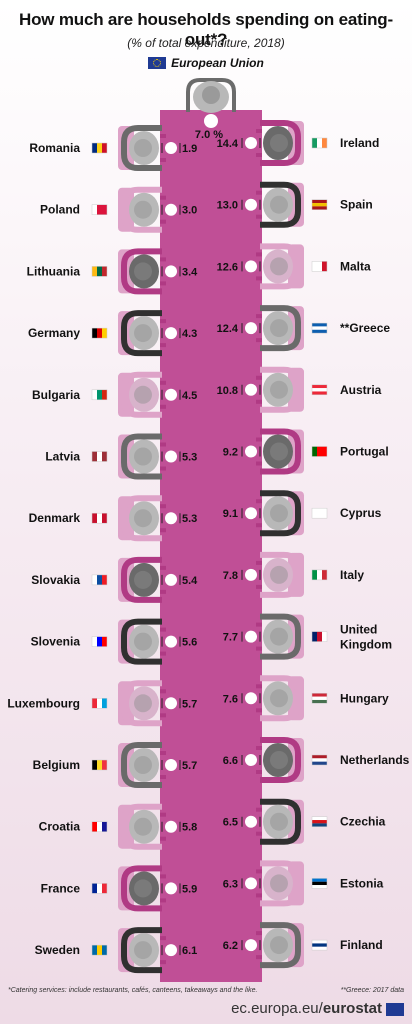  I want to click on diner-left-luxembourg, so click(149, 703).